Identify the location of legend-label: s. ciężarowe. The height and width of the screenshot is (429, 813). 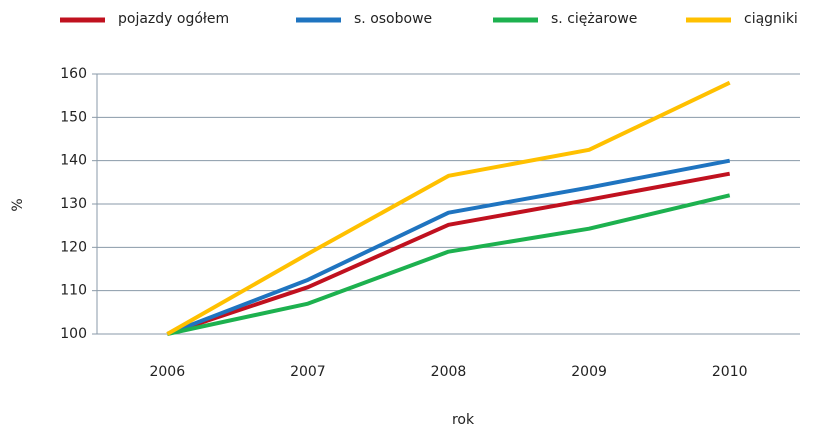
(594, 19).